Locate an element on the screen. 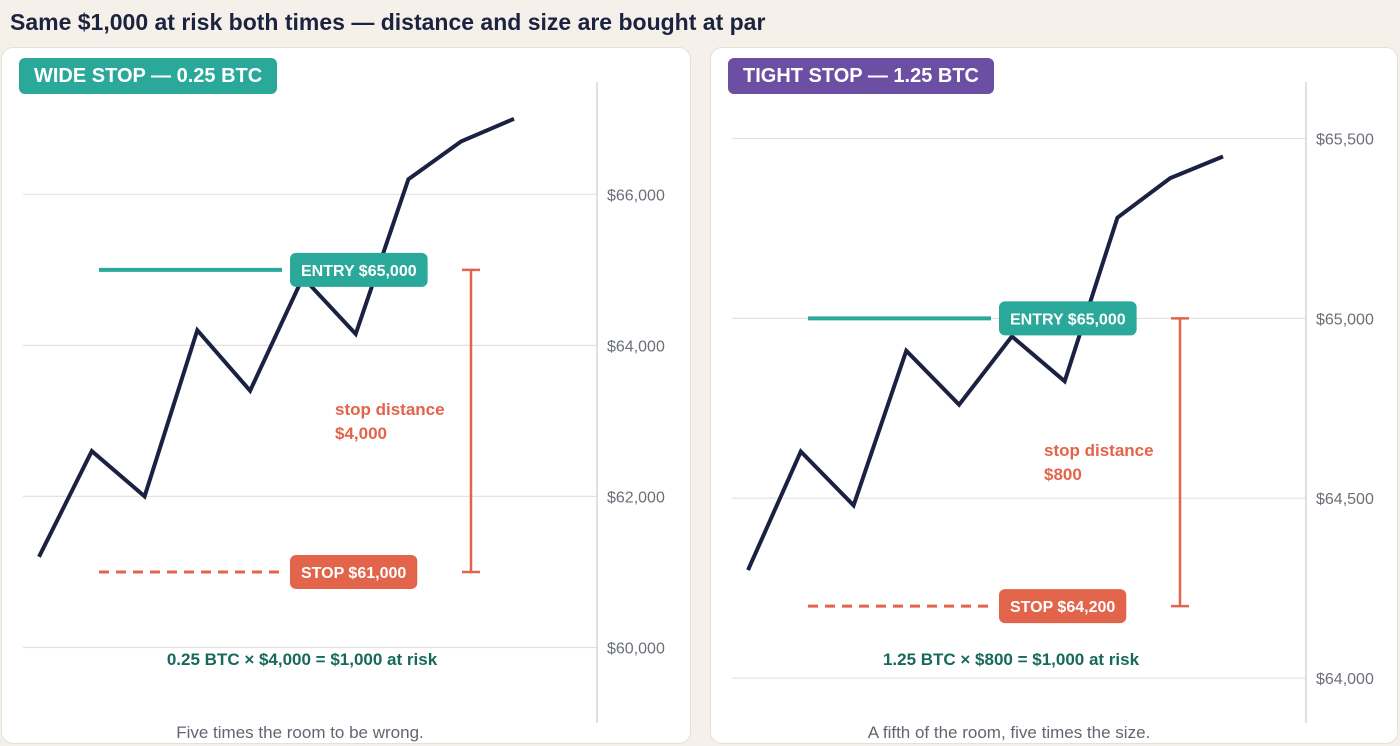  risk-formula: 0.25 BTC × $4,000 = $1,000 at risk is located at coordinates (302, 659).